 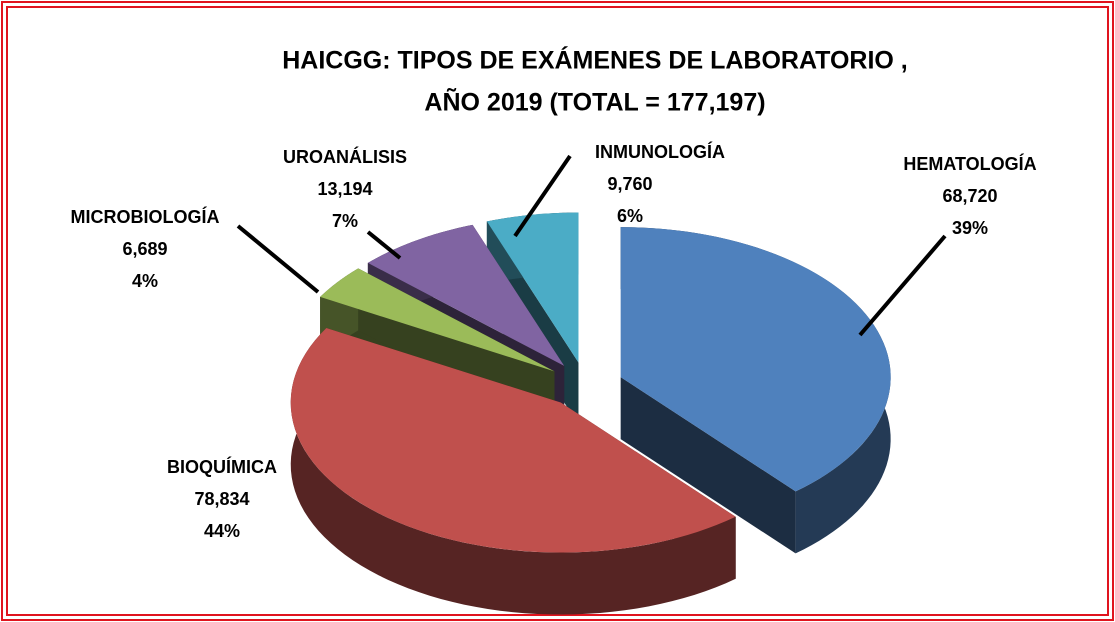 I want to click on value-label: 68,720, so click(x=969, y=196).